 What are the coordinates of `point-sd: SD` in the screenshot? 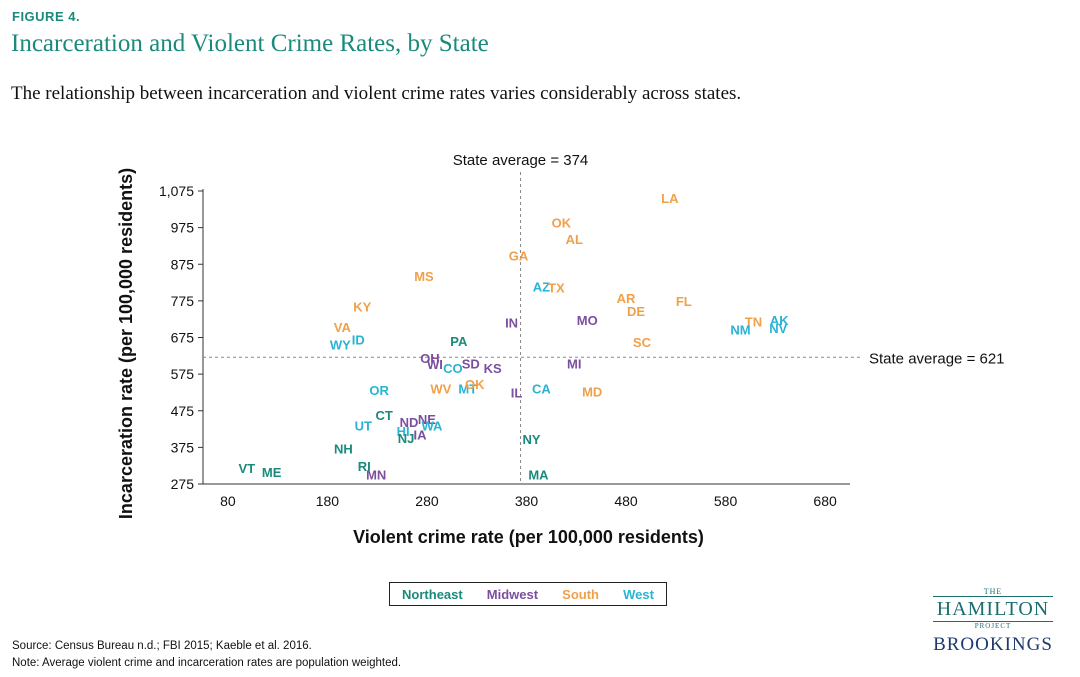 It's located at (471, 363).